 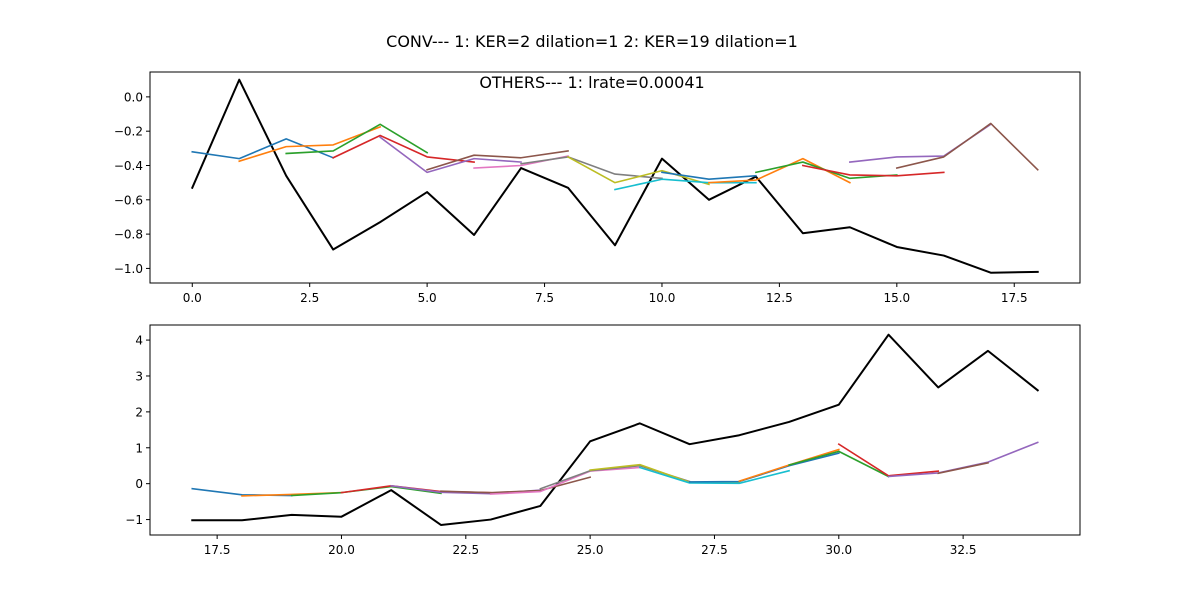 I want to click on y-tick-label: 3, so click(x=139, y=376).